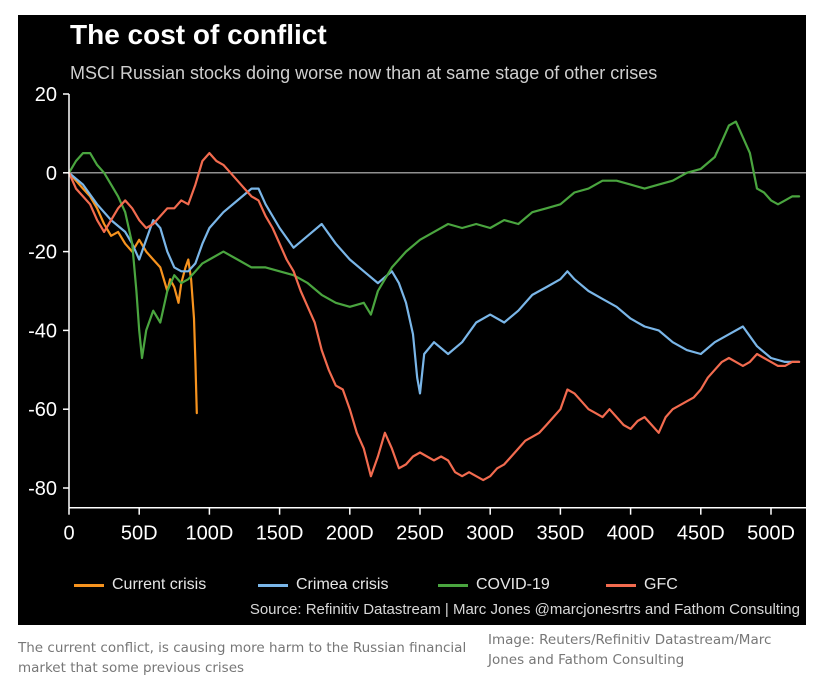  I want to click on x-tick-label: 300D, so click(490, 534).